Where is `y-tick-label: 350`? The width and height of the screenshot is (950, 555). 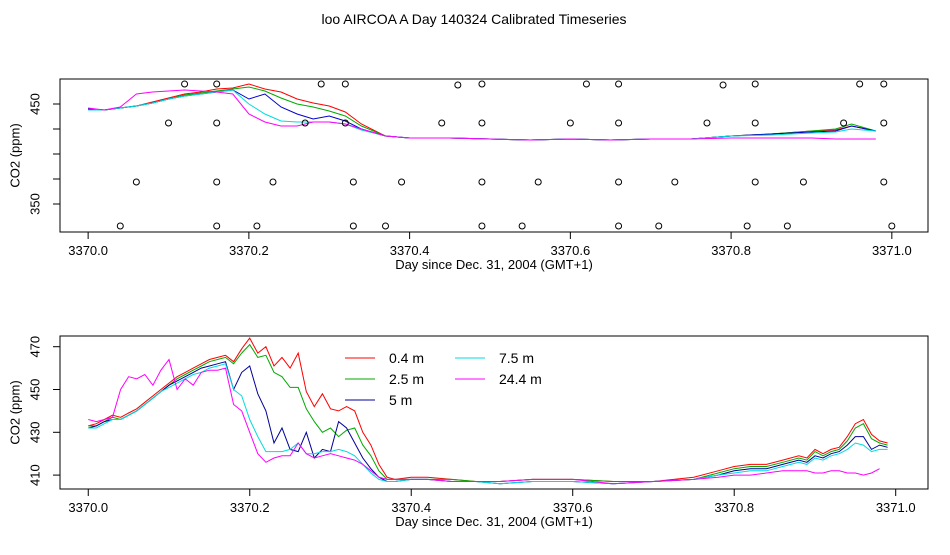 y-tick-label: 350 is located at coordinates (34, 204).